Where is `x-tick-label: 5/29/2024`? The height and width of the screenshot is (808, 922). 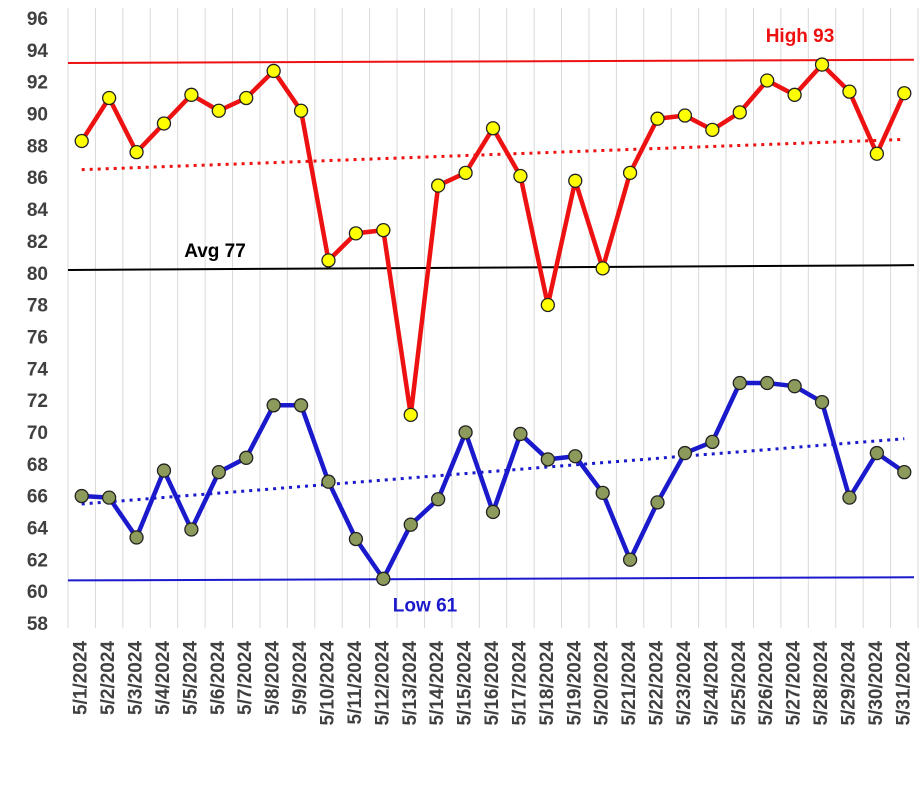 x-tick-label: 5/29/2024 is located at coordinates (848, 683).